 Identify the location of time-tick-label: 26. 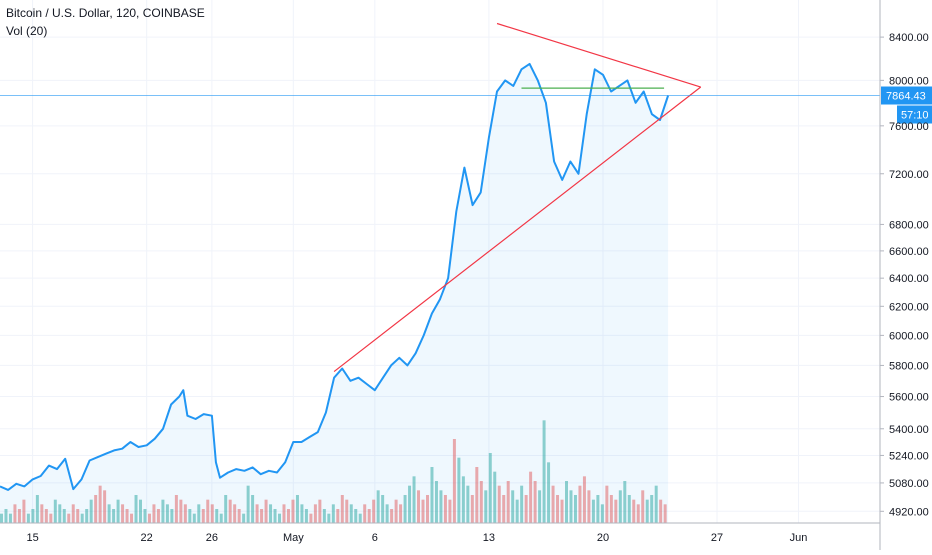
(212, 538).